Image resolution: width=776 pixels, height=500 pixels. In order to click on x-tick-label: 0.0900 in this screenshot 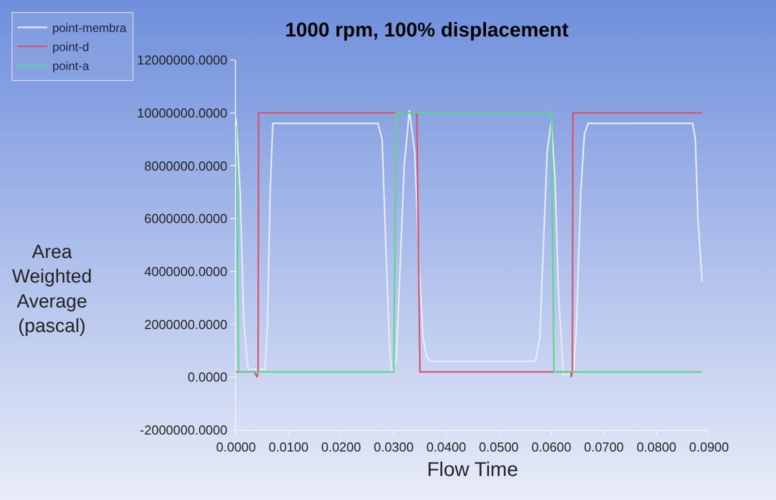, I will do `click(709, 447)`.